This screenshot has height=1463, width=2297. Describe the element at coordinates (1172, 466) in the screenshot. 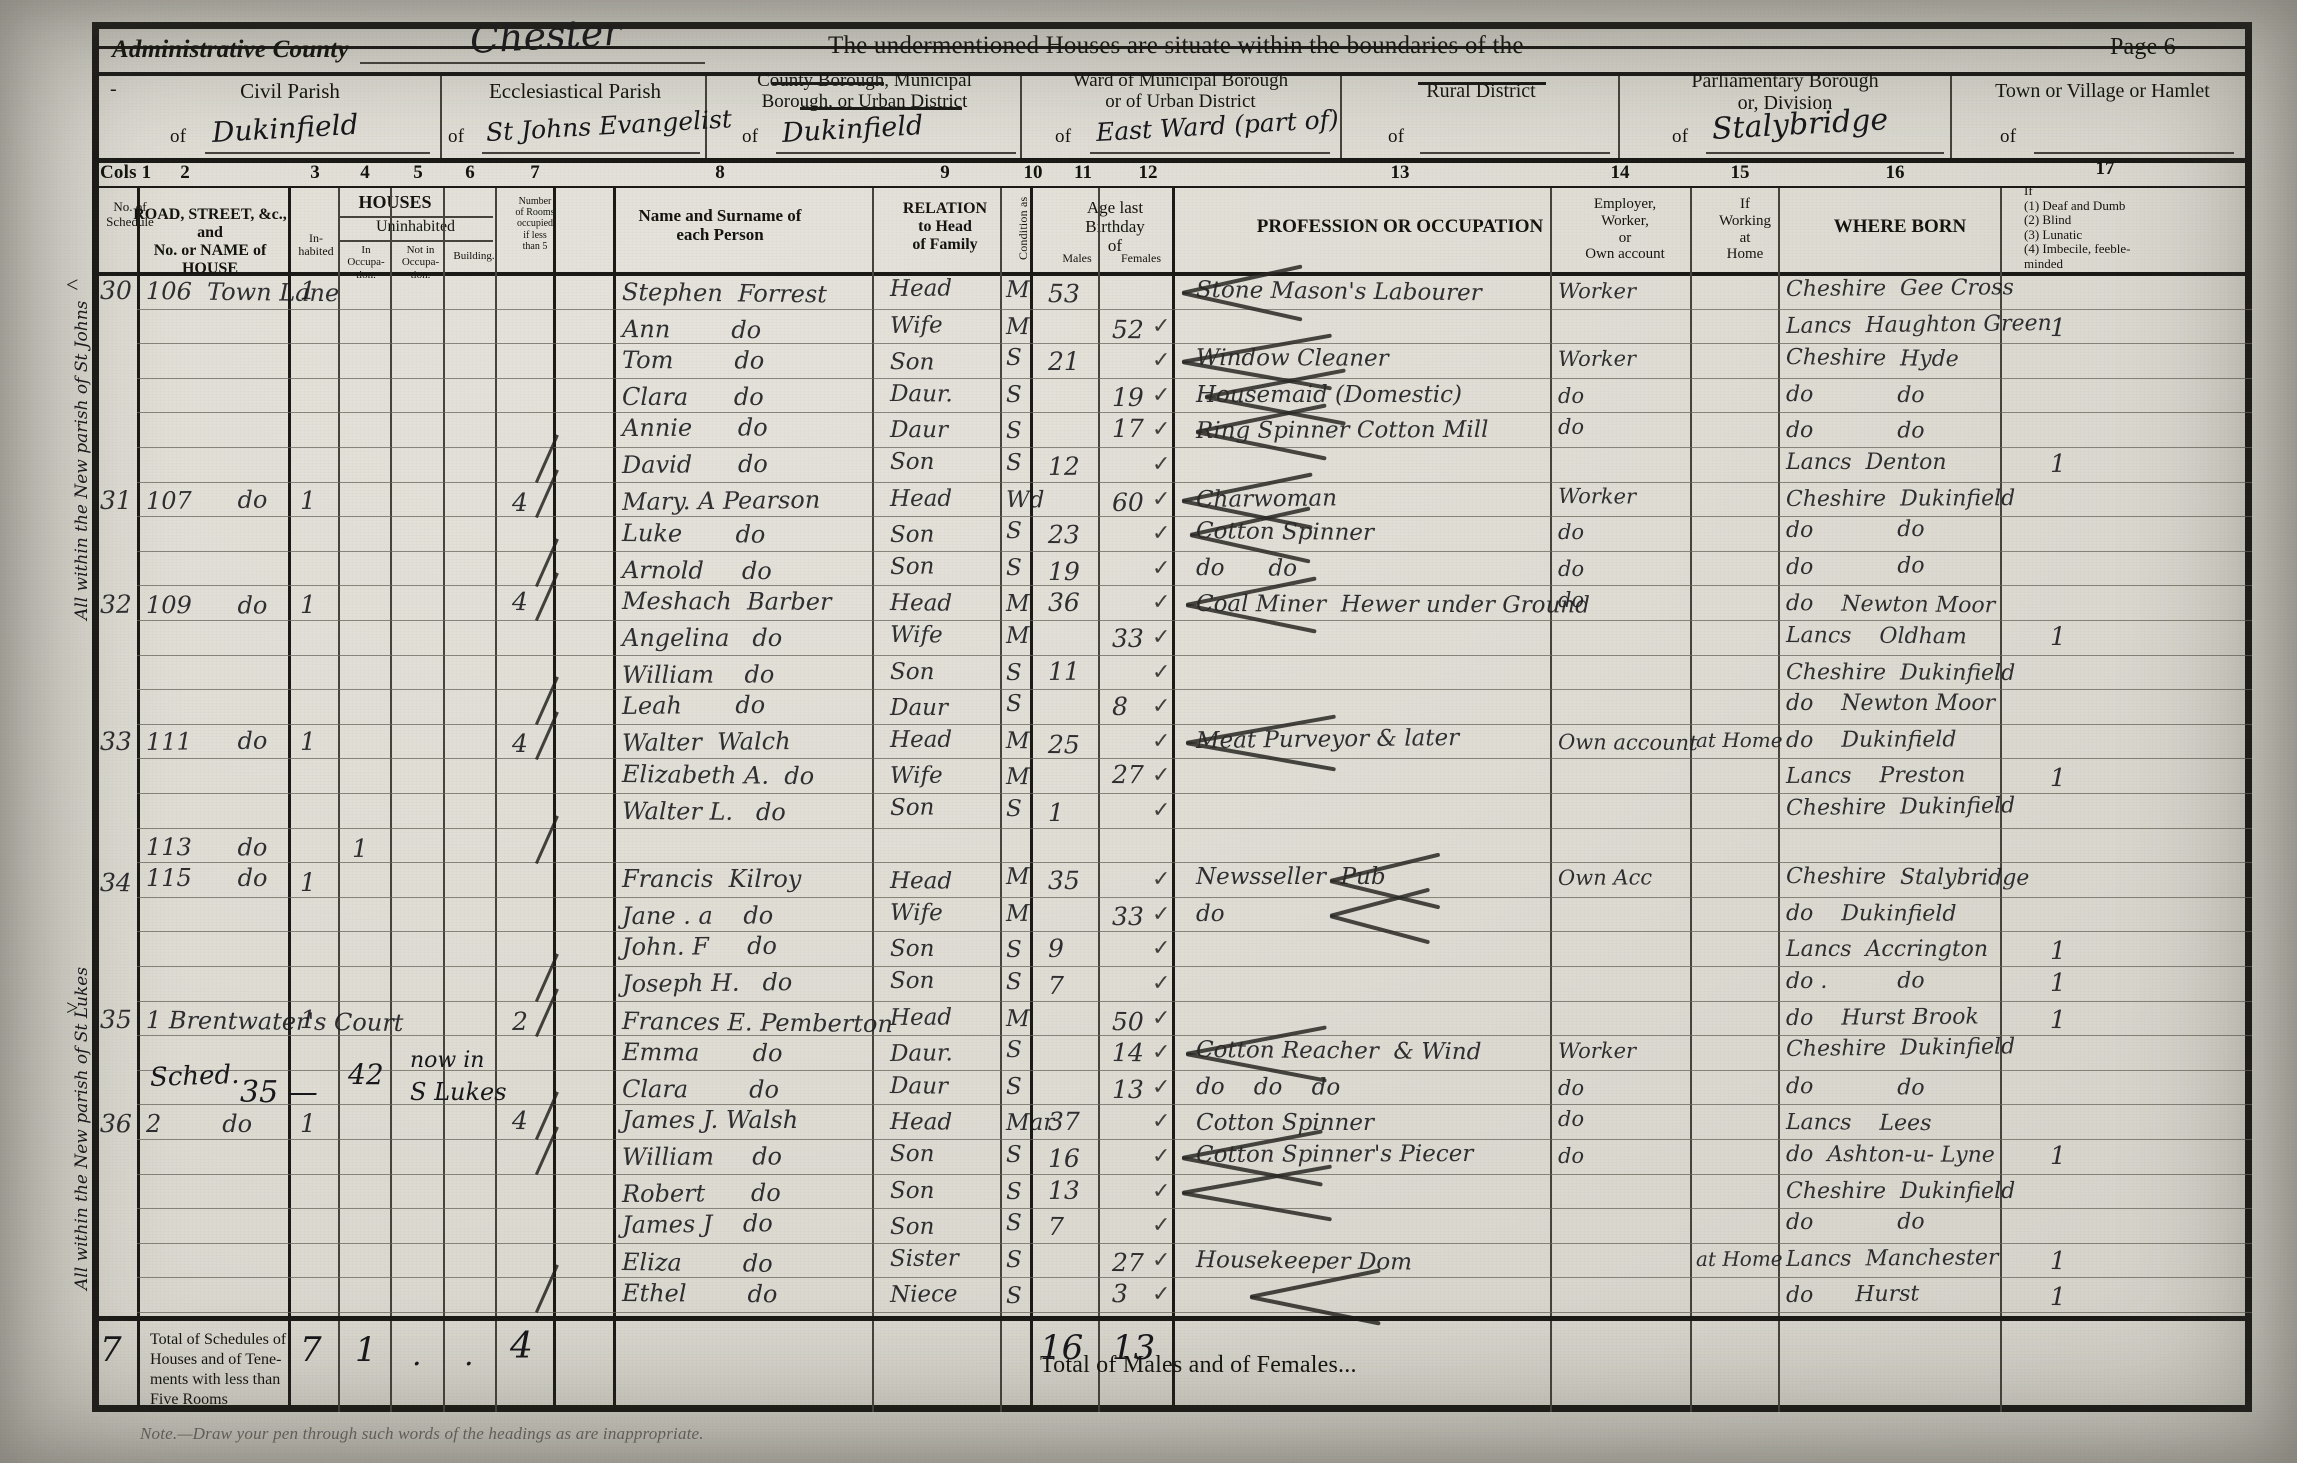

I see `table-row: David do Son S 12 Lancs Denton 1` at that location.